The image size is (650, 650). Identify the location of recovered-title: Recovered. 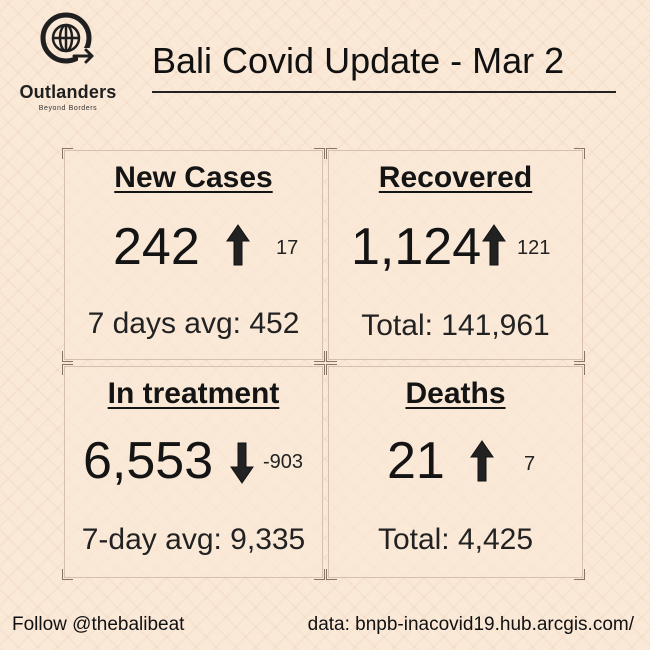
(455, 177).